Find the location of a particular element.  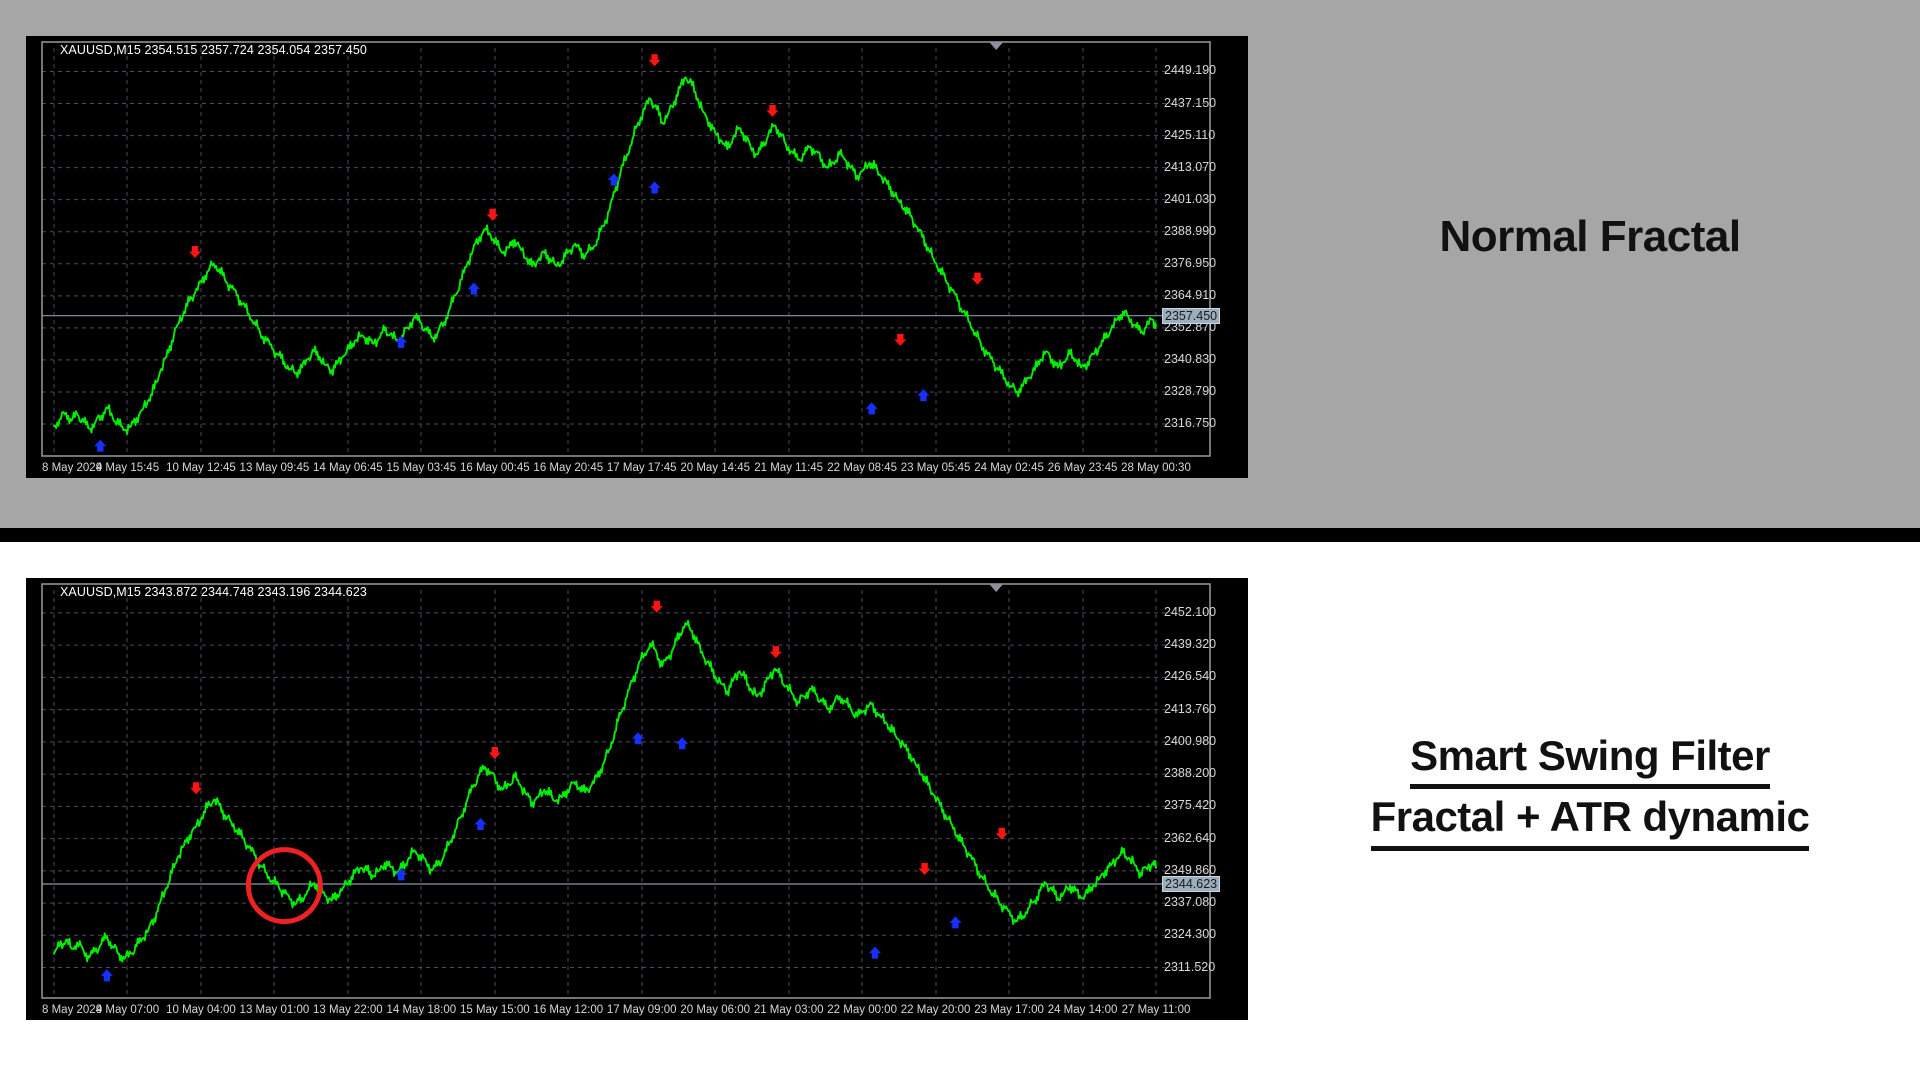

time-tick-label: 22 May 00:00 is located at coordinates (862, 1010).